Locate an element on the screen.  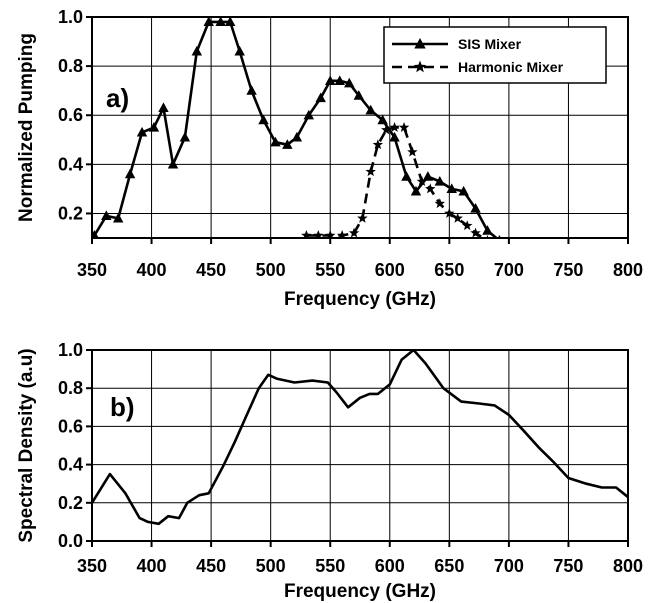
panel-label: a) is located at coordinates (117, 98).